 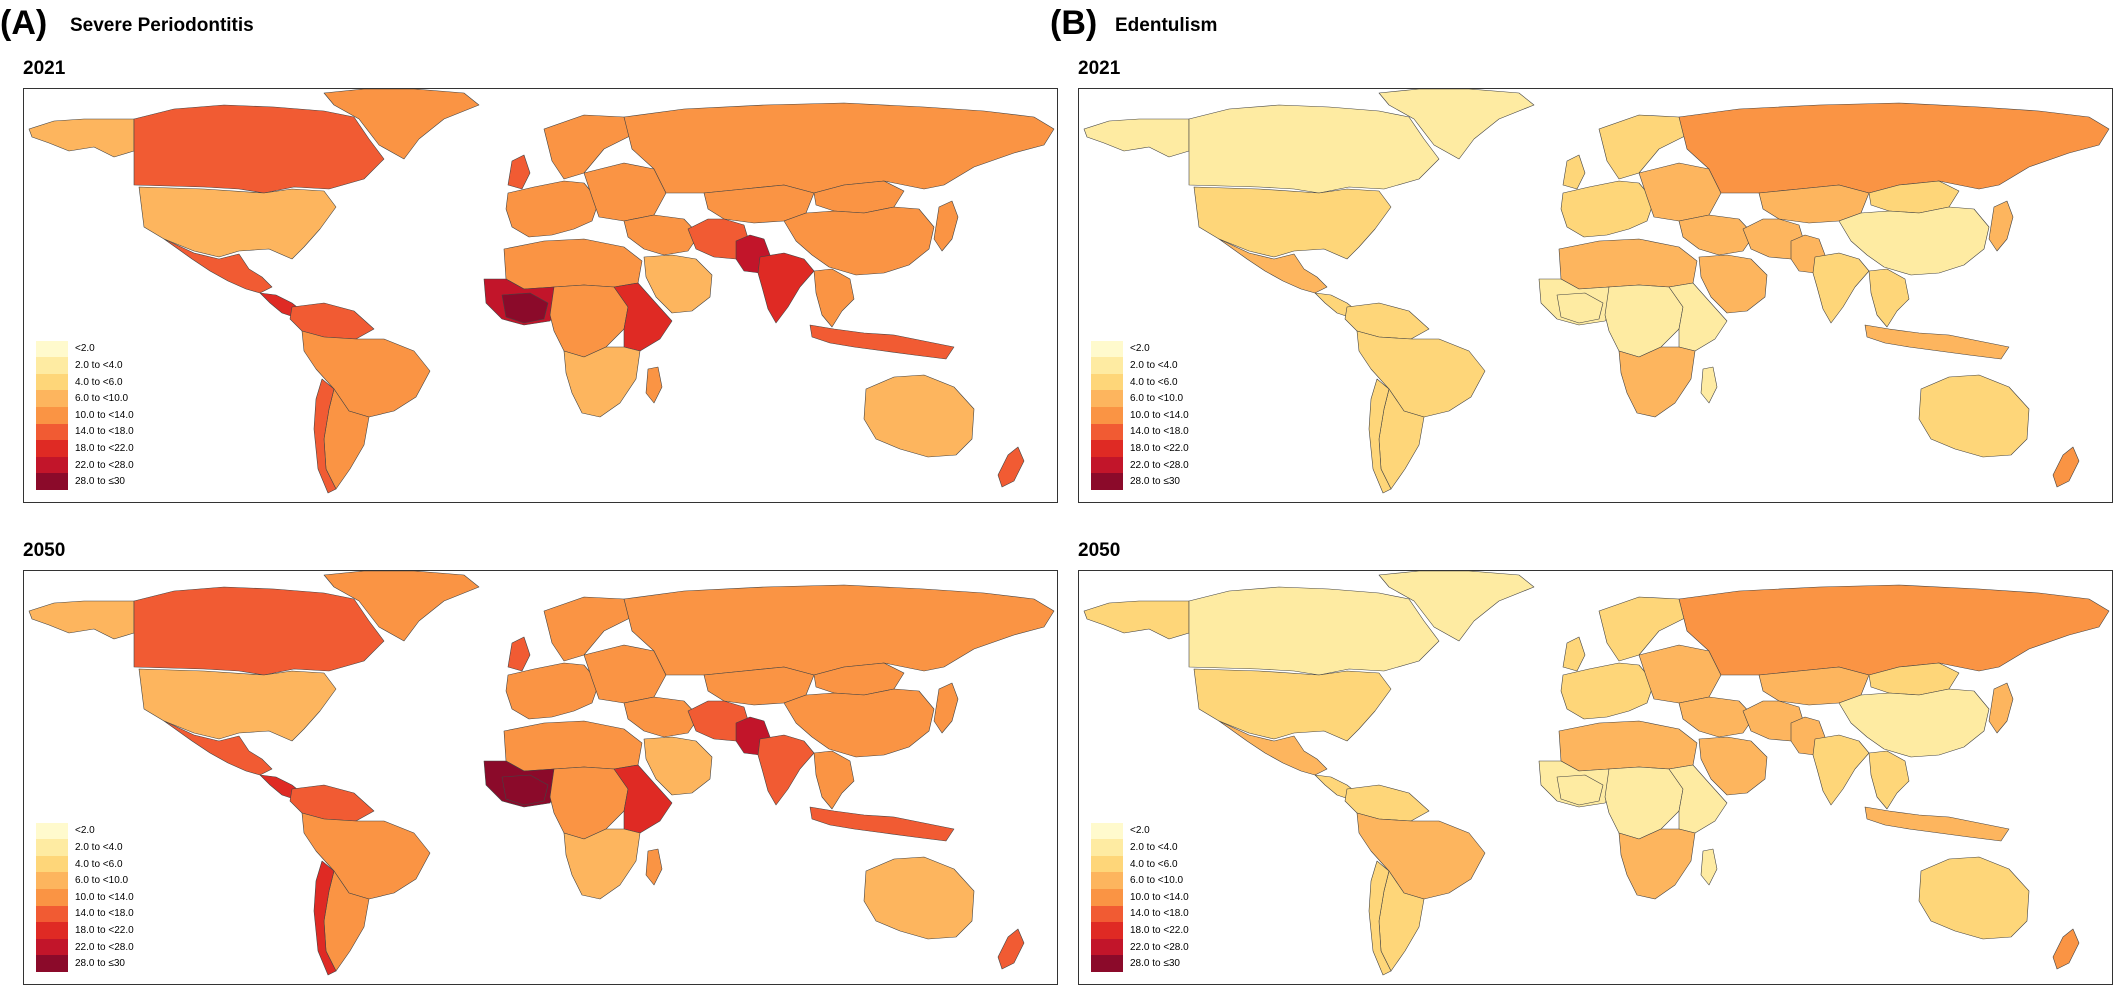 What do you see at coordinates (99, 848) in the screenshot?
I see `legend-label: 2.0 to <4.0` at bounding box center [99, 848].